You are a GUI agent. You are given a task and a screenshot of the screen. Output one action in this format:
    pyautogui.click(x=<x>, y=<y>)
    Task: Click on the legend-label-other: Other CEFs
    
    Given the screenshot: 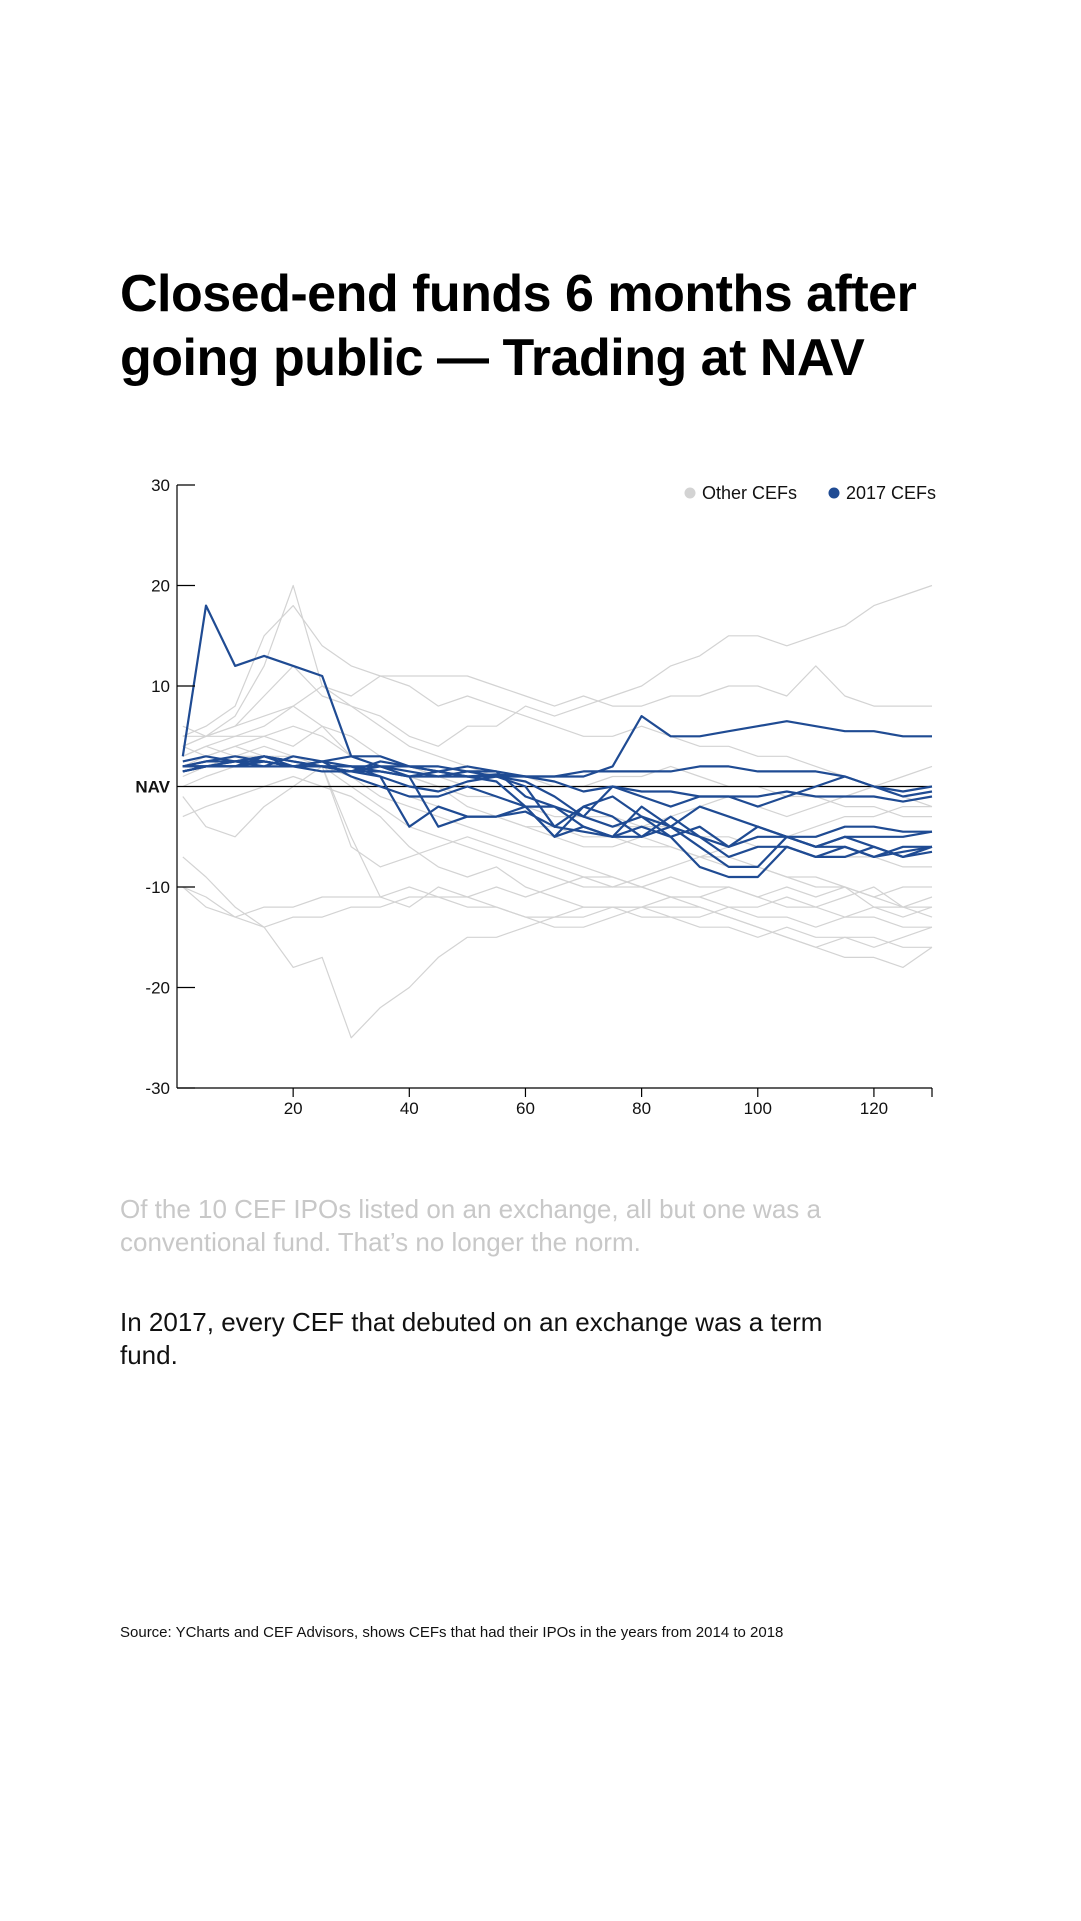 What is the action you would take?
    pyautogui.click(x=749, y=493)
    